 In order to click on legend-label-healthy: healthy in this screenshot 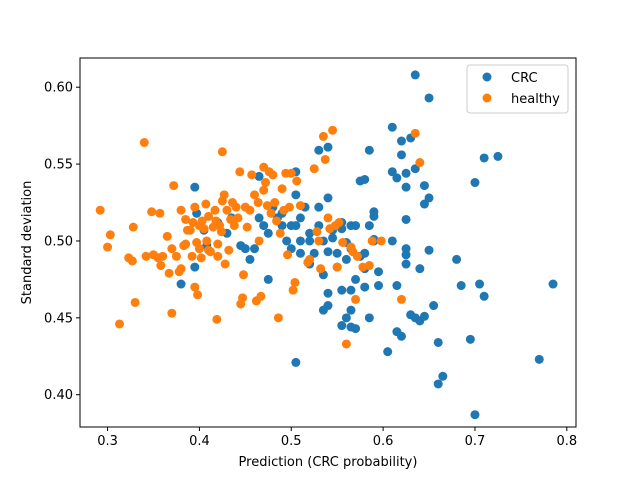, I will do `click(535, 99)`.